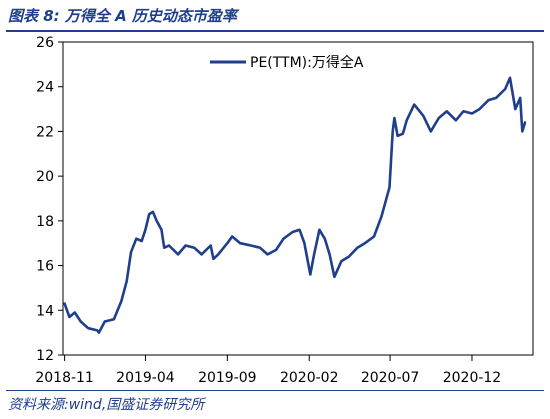 Image resolution: width=550 pixels, height=419 pixels. I want to click on y-tick-label: 24, so click(45, 88).